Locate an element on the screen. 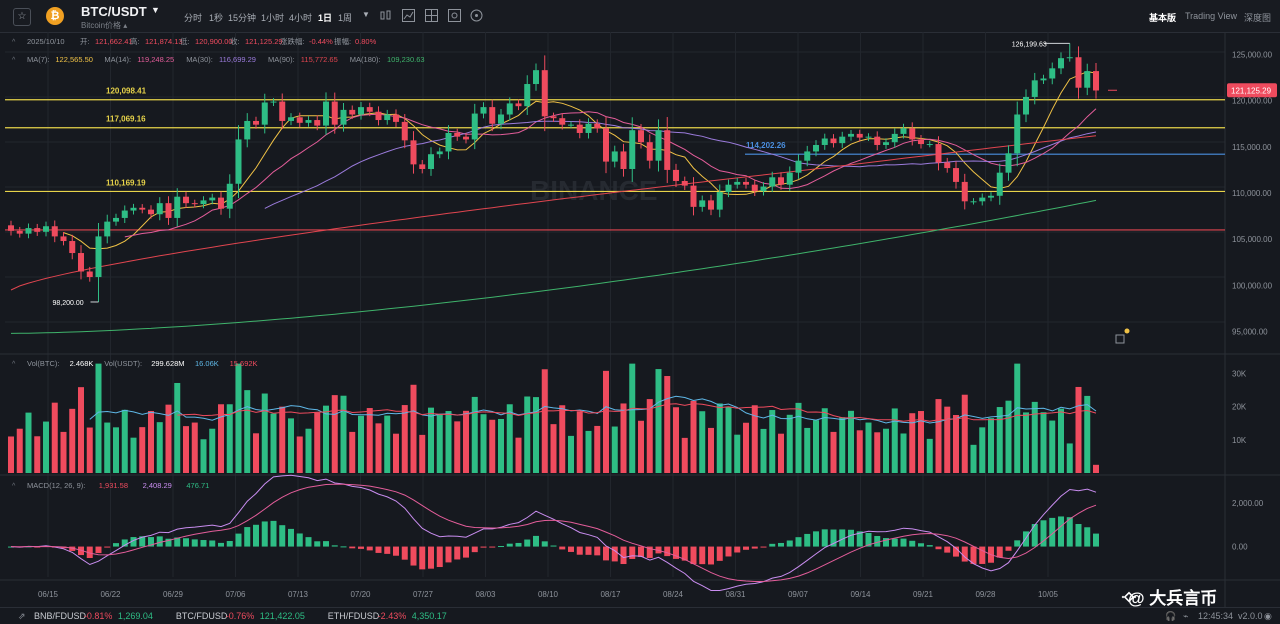 The image size is (1280, 624). ticker-pair-0: BNB/FDUSD is located at coordinates (60, 616).